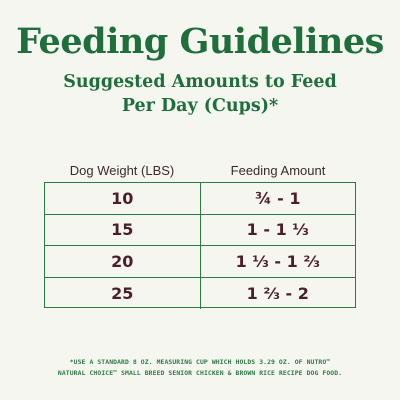  What do you see at coordinates (278, 170) in the screenshot?
I see `column-header-feeding-amount: Feeding Amount` at bounding box center [278, 170].